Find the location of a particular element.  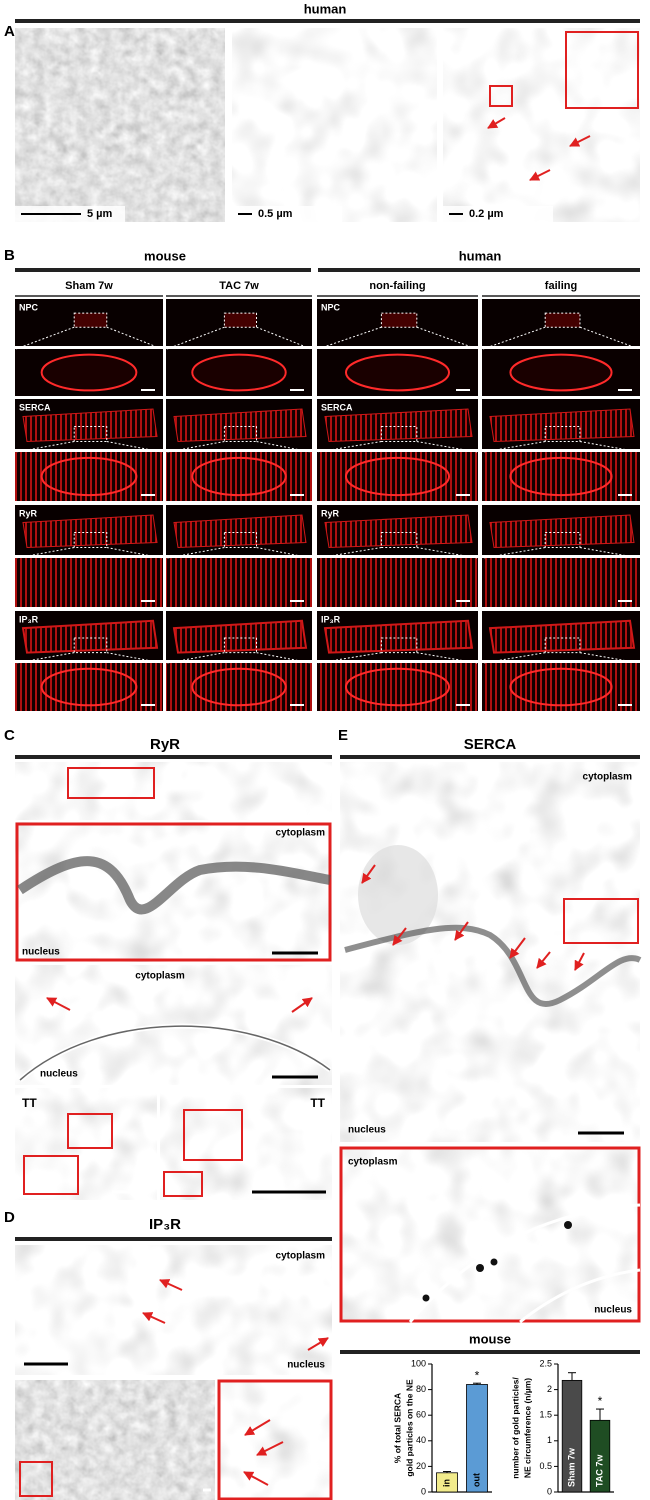

label: NPC is located at coordinates (331, 307).